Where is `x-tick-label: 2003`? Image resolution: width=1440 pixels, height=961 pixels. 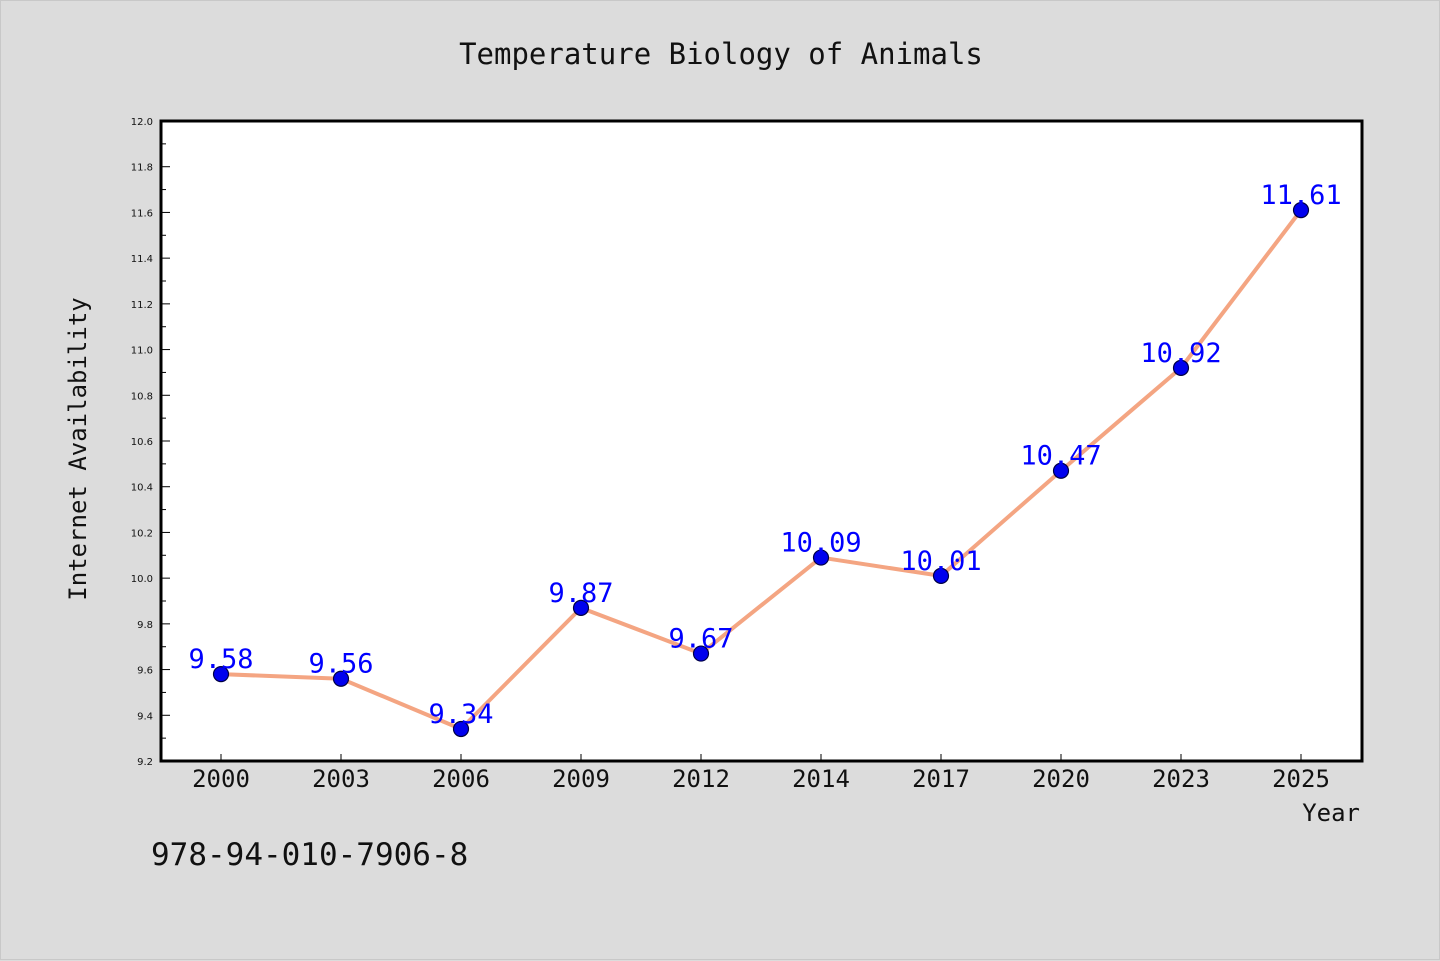
x-tick-label: 2003 is located at coordinates (341, 779).